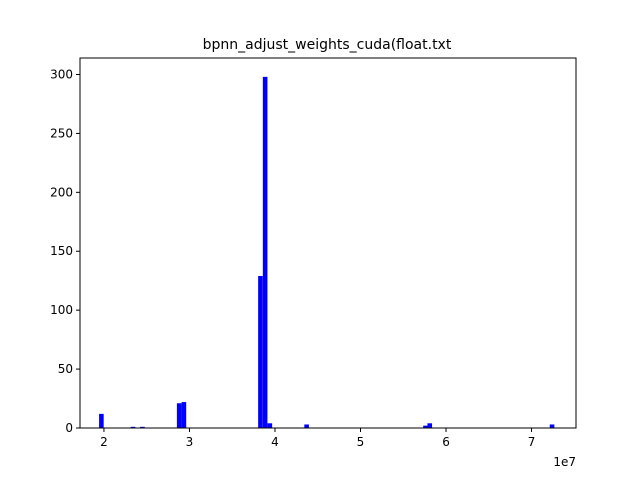  I want to click on y-tick-label: 50, so click(65, 369).